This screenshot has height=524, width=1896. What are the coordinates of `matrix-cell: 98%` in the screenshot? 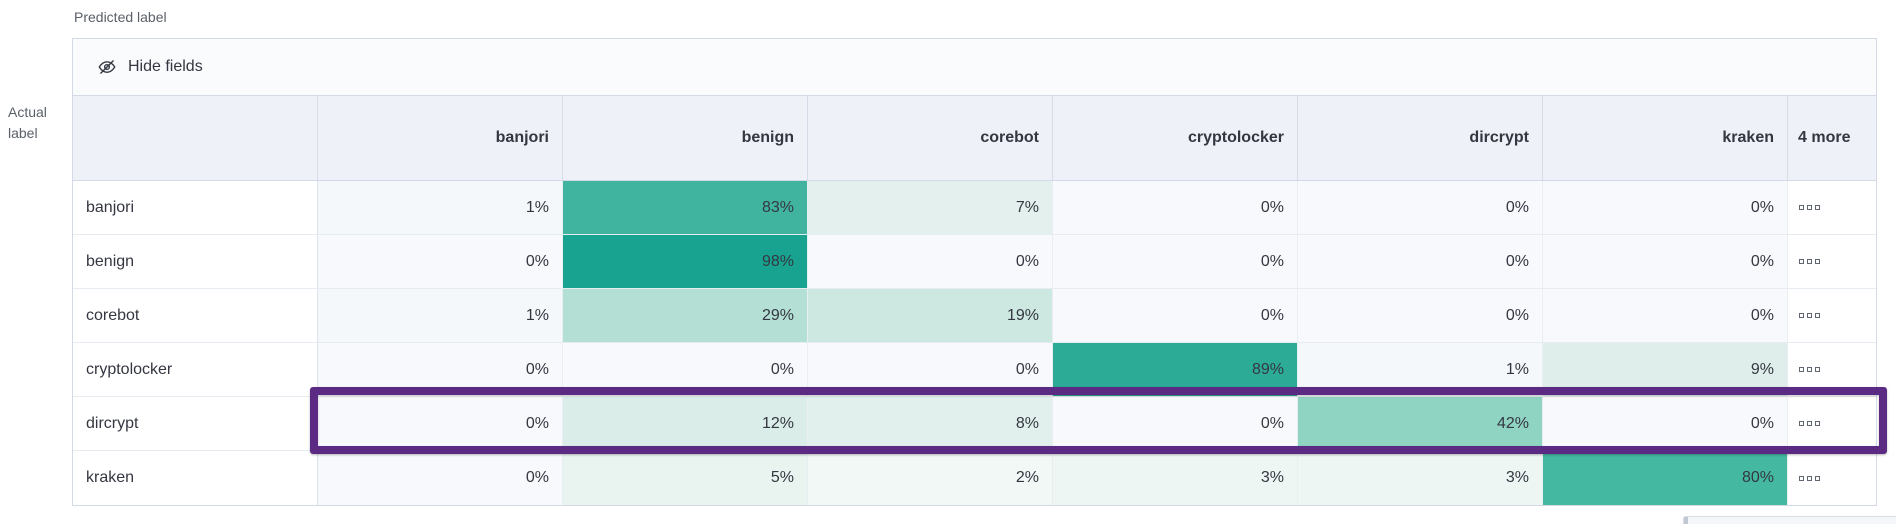 It's located at (685, 262).